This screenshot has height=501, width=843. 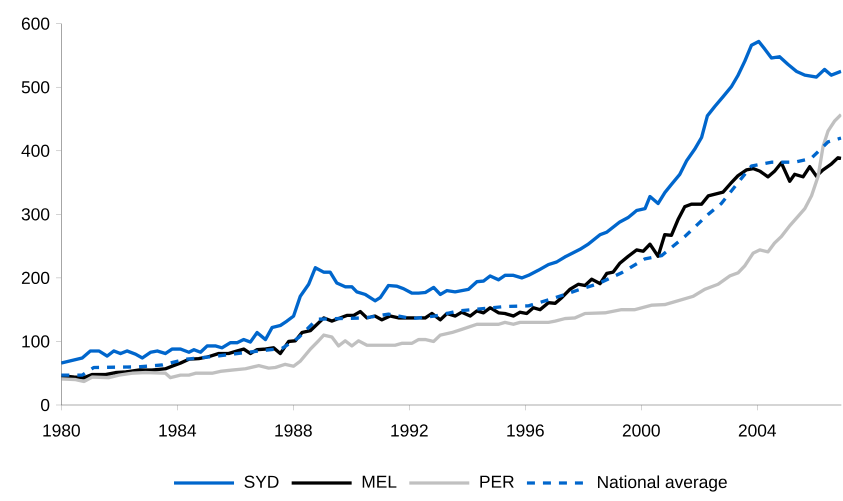 What do you see at coordinates (45, 405) in the screenshot?
I see `y-tick-label: 0` at bounding box center [45, 405].